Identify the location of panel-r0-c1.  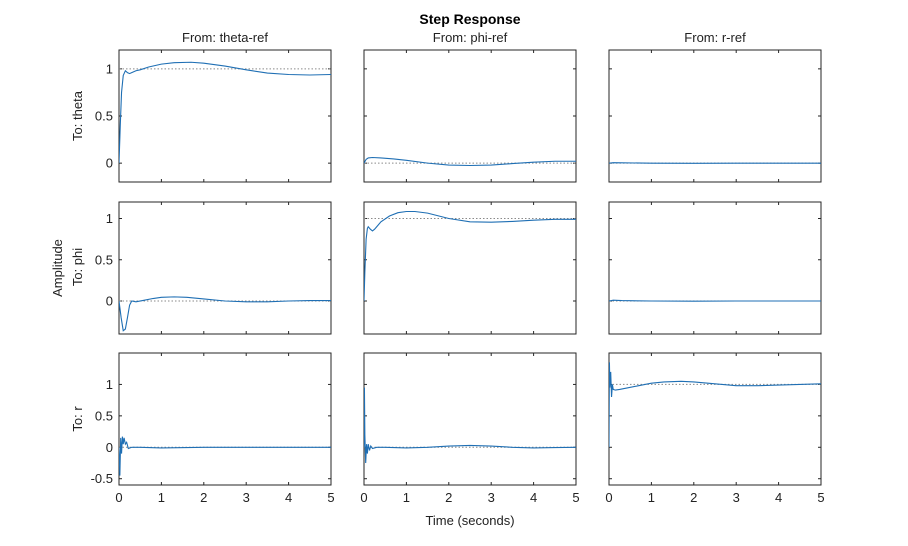
(470, 116).